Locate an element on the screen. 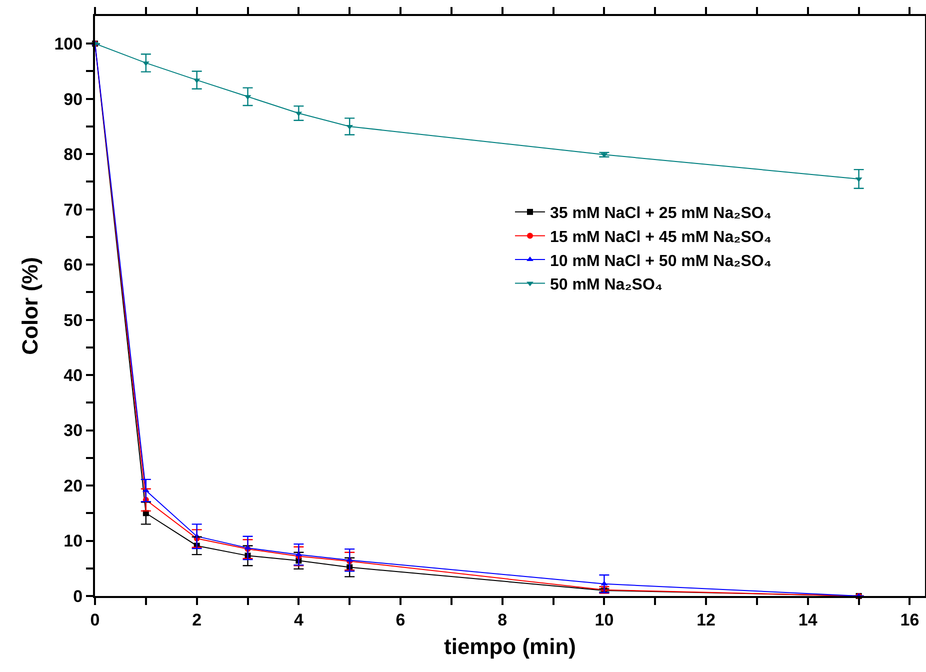 The image size is (926, 672). x-tick-label: 2 is located at coordinates (197, 620).